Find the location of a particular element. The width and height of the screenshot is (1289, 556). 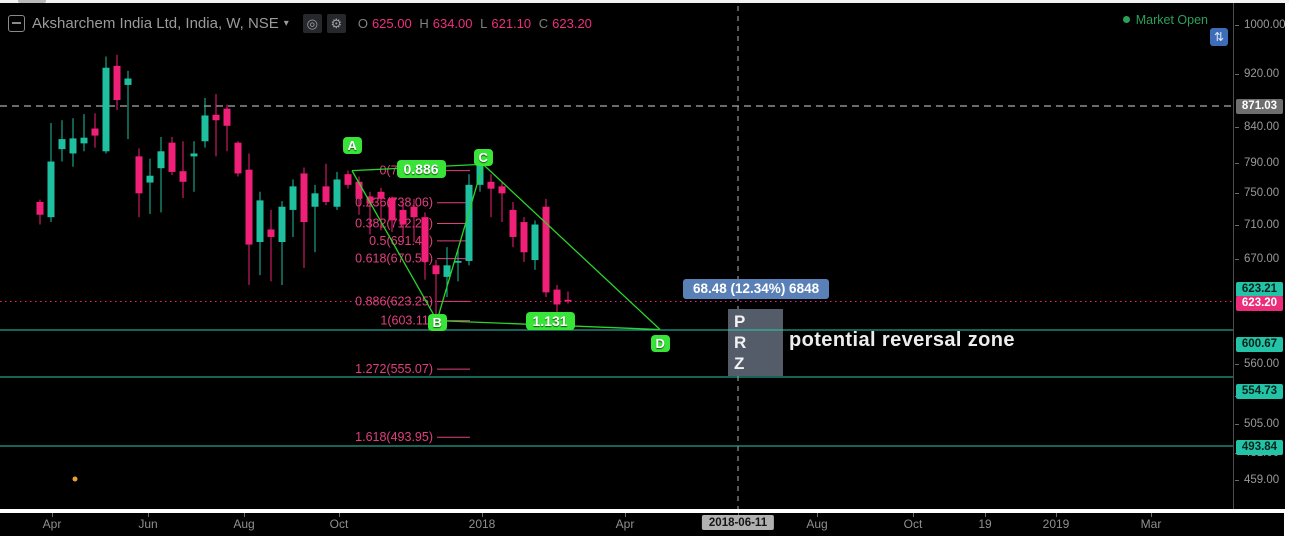

collapse-pane-icon is located at coordinates (16, 23).